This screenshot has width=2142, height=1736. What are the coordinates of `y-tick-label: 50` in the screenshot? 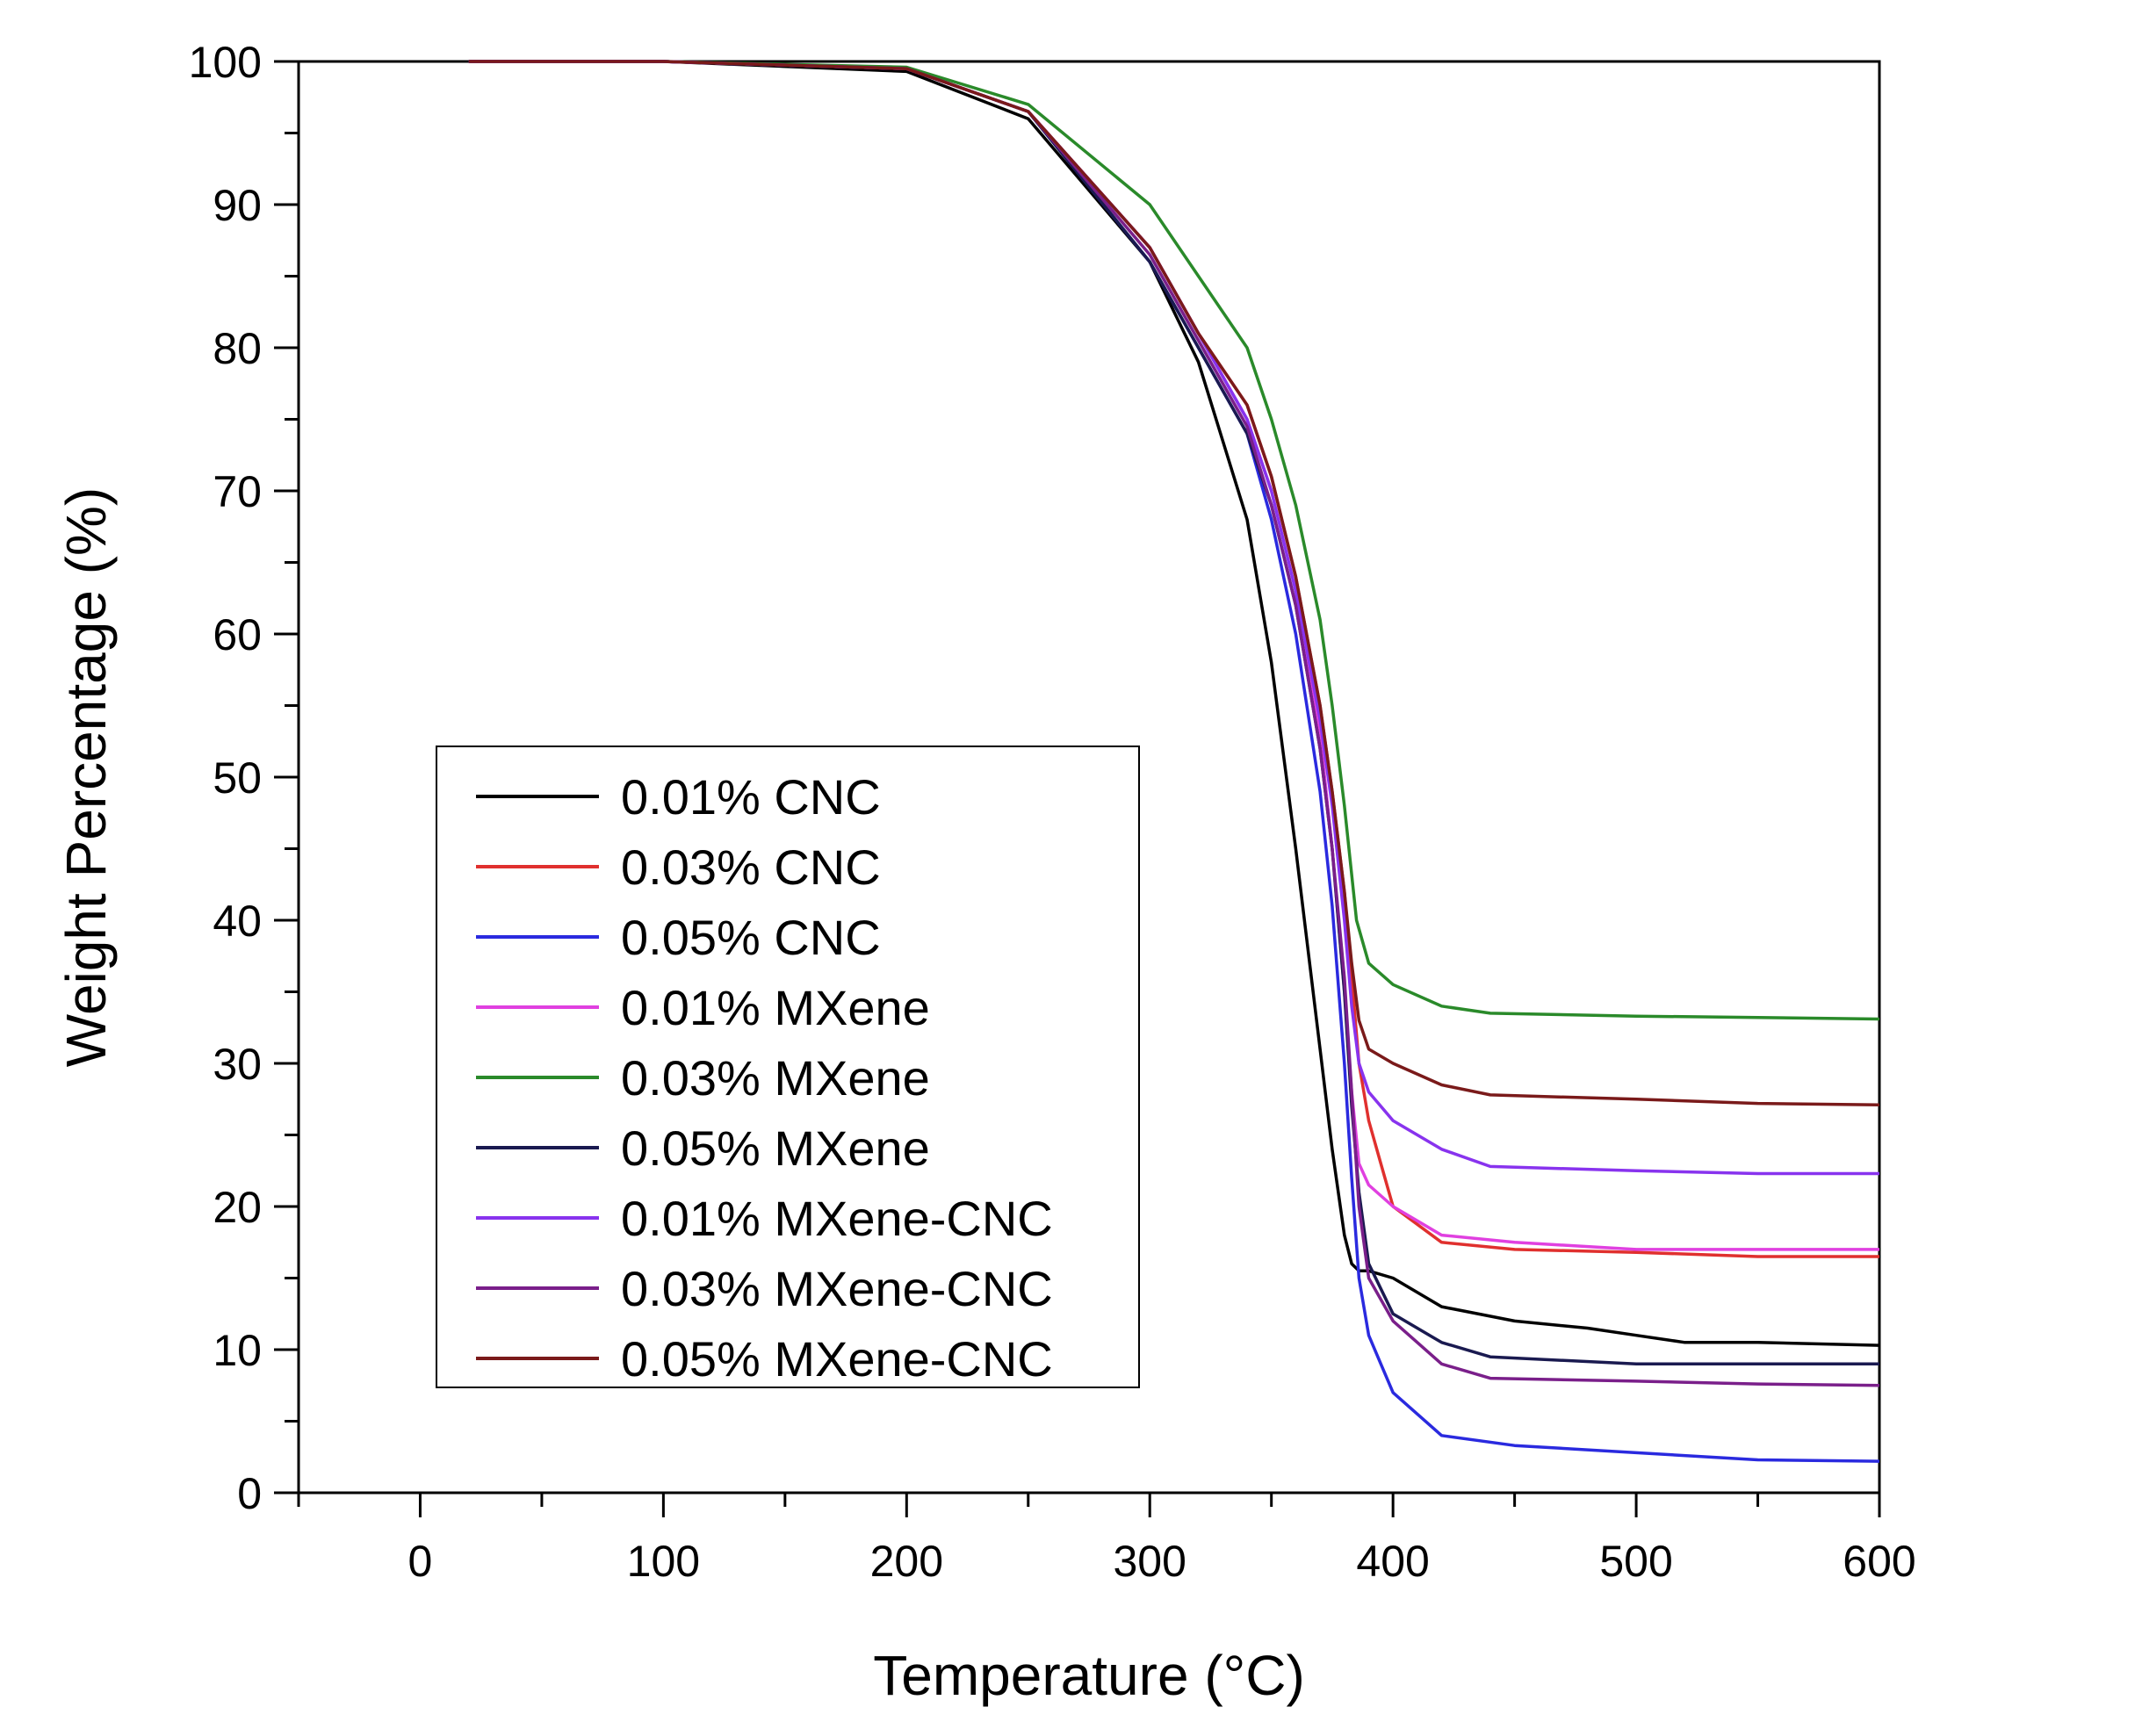 It's located at (237, 778).